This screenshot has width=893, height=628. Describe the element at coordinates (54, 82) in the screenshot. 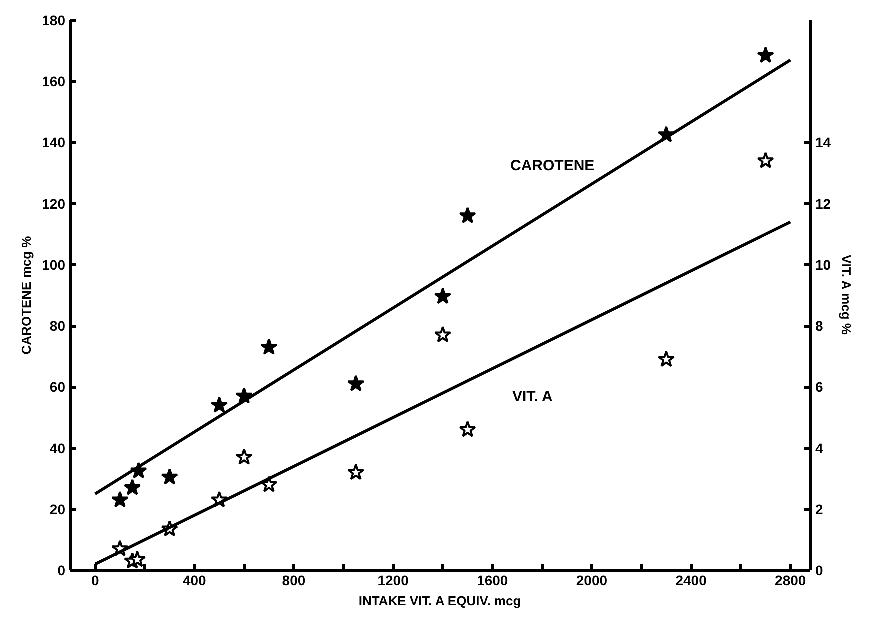

I see `y-tick-label: 160` at that location.